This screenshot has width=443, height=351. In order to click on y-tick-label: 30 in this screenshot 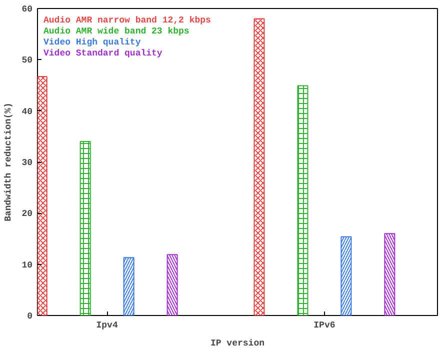, I will do `click(27, 163)`.